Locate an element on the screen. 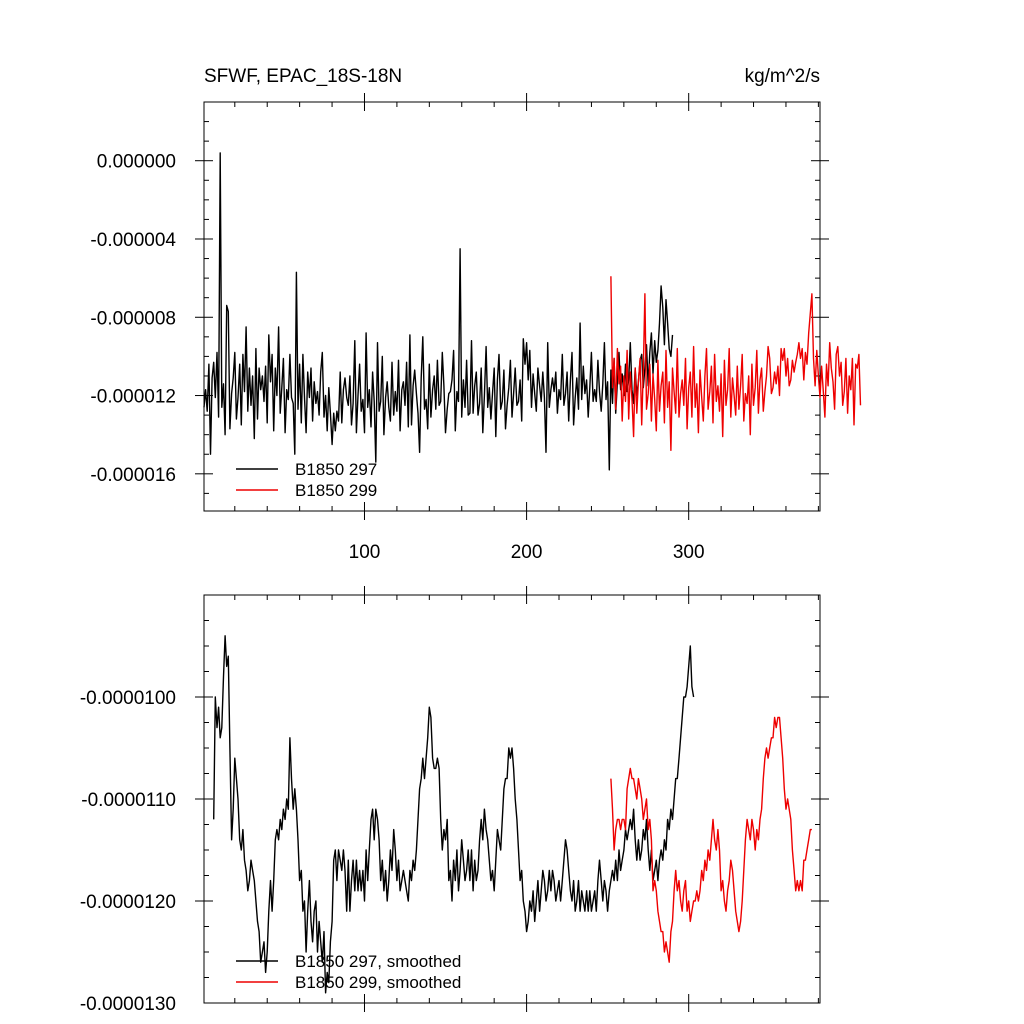 The width and height of the screenshot is (1024, 1024). y-tick-label: -0.000012 is located at coordinates (133, 397).